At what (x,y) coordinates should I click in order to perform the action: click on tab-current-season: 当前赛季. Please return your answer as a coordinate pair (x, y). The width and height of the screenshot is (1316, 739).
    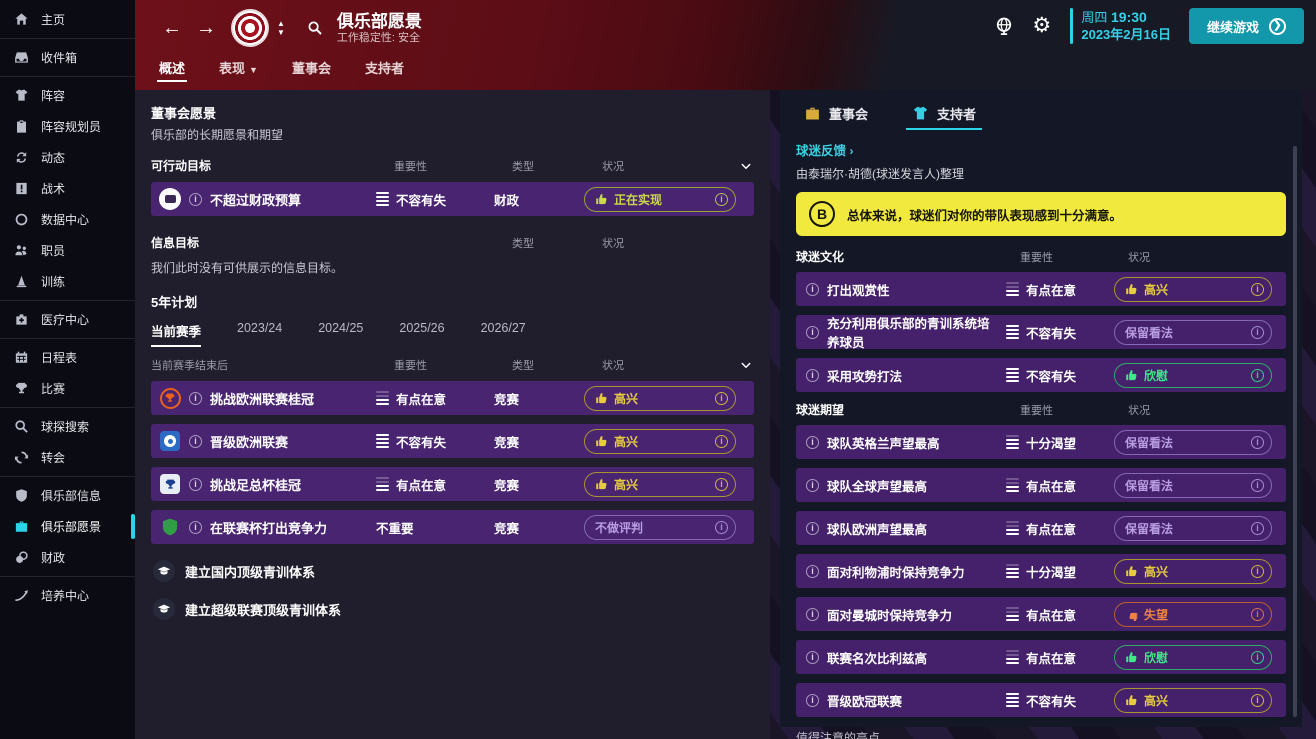
    Looking at the image, I should click on (176, 334).